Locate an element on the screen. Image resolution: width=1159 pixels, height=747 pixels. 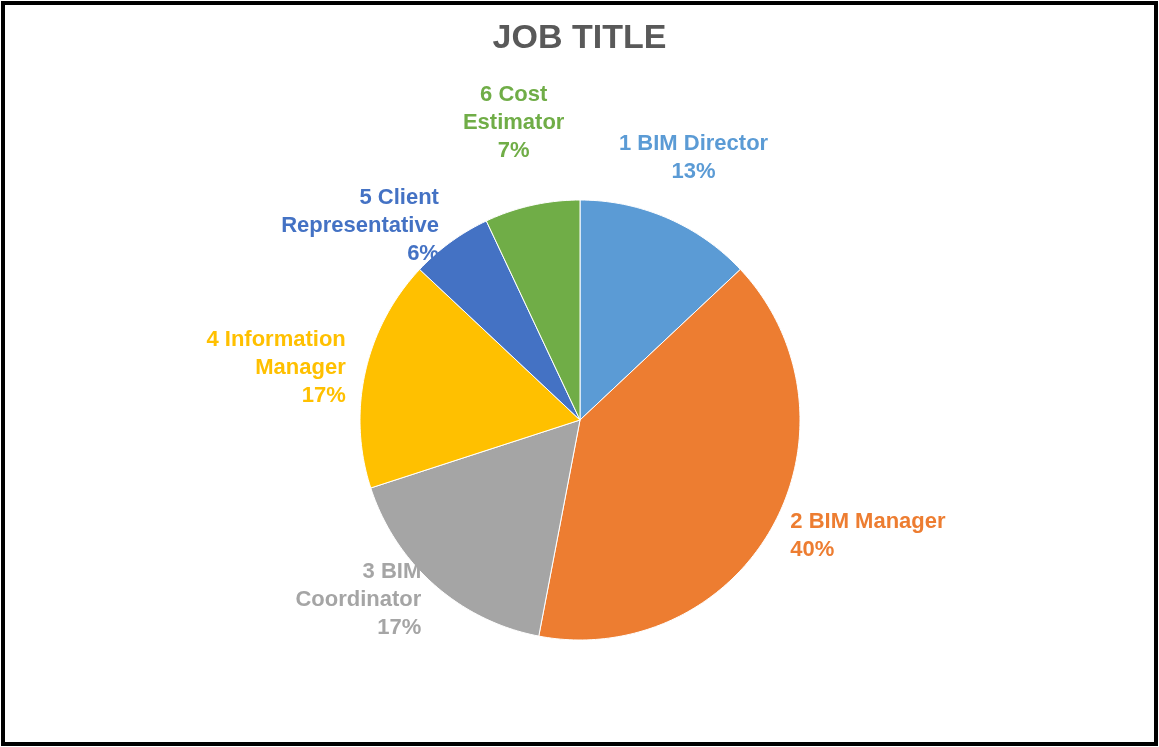
slice-label: 4 Information Manager is located at coordinates (276, 352).